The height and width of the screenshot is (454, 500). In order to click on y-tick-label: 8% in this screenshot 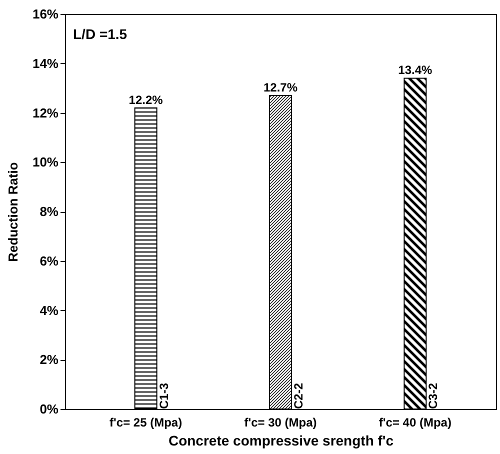, I will do `click(49, 211)`.